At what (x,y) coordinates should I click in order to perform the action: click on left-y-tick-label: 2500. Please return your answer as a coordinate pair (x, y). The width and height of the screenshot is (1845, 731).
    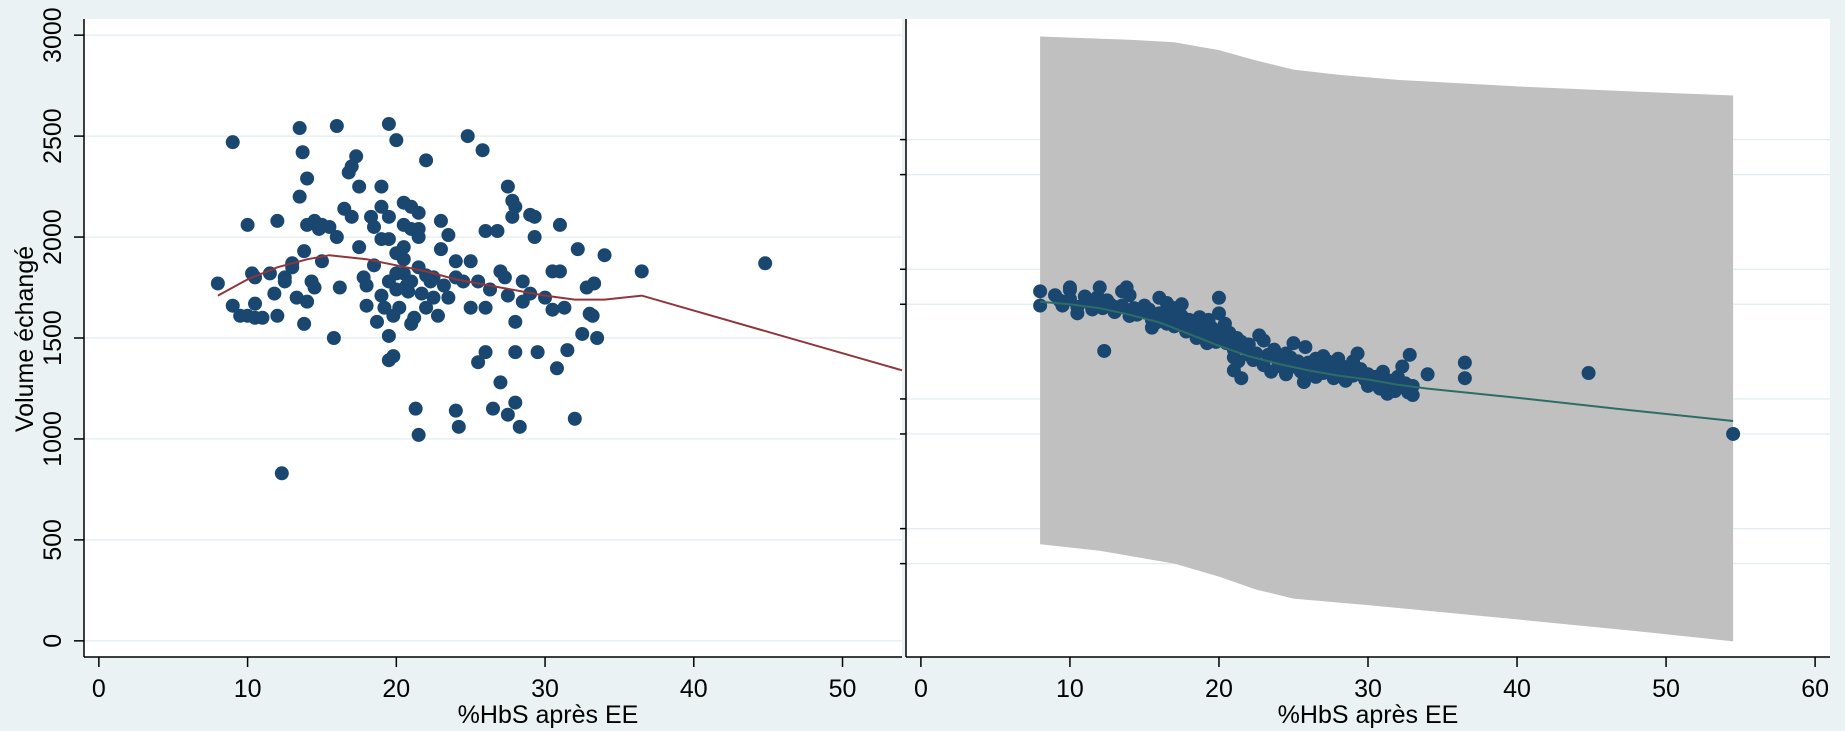
    Looking at the image, I should click on (53, 136).